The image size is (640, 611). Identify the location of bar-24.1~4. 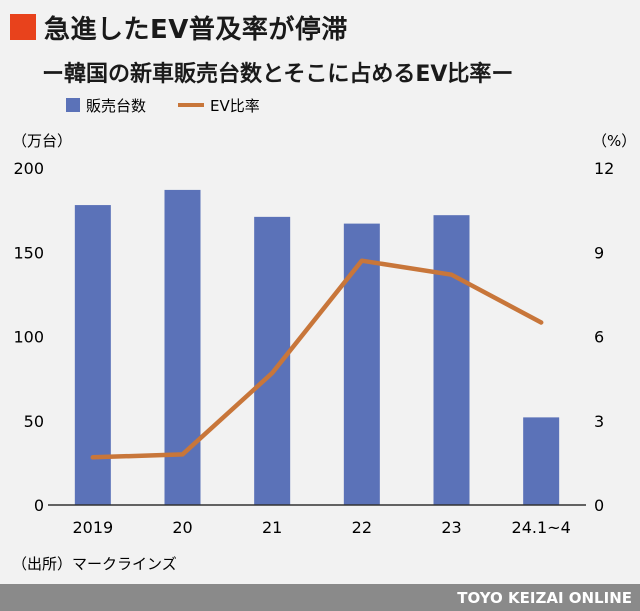
(541, 461).